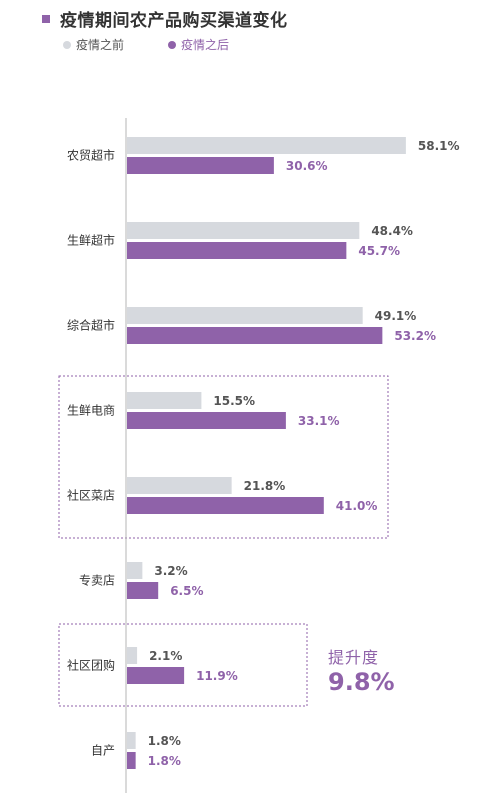  Describe the element at coordinates (165, 656) in the screenshot. I see `value-label-before: 2.1%` at that location.